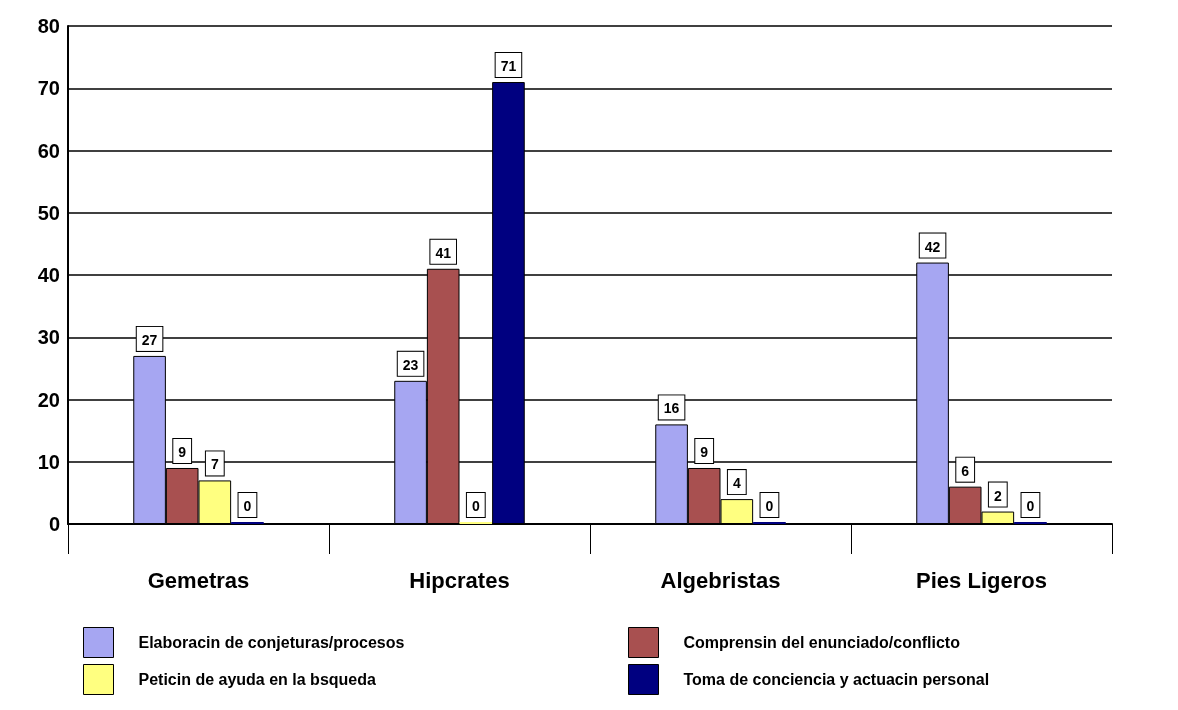 This screenshot has height=710, width=1178. I want to click on legend-label: Elaboracin de conjeturas/procesos, so click(271, 642).